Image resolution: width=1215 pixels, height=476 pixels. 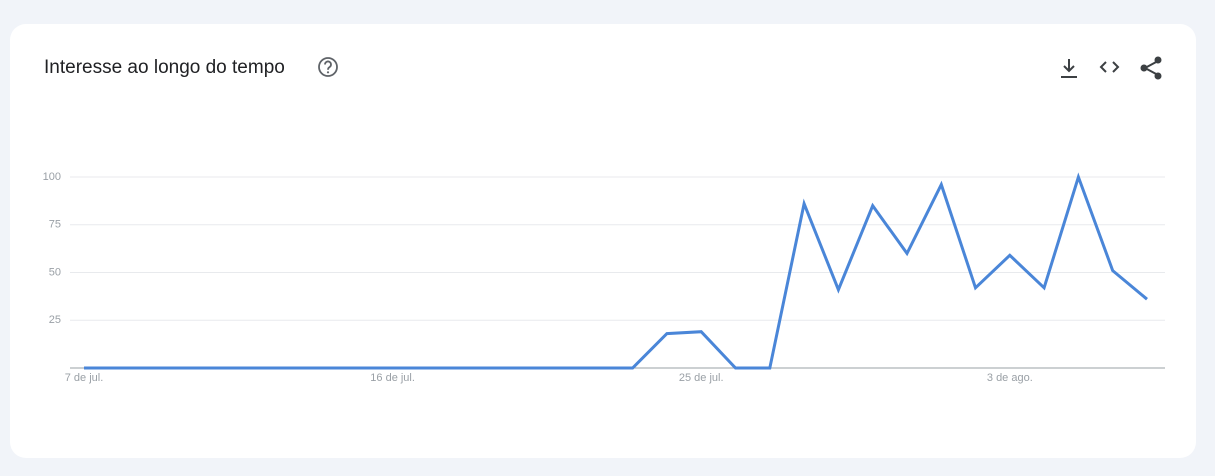 What do you see at coordinates (164, 67) in the screenshot?
I see `chart-title: Interesse ao longo do tempo` at bounding box center [164, 67].